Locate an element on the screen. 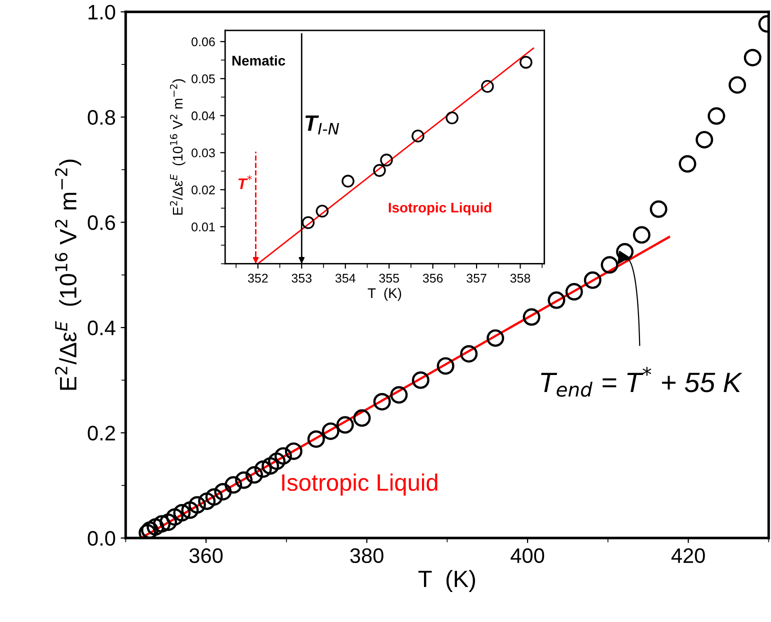 The height and width of the screenshot is (622, 771). y-tick-label: 0.01 is located at coordinates (203, 227).